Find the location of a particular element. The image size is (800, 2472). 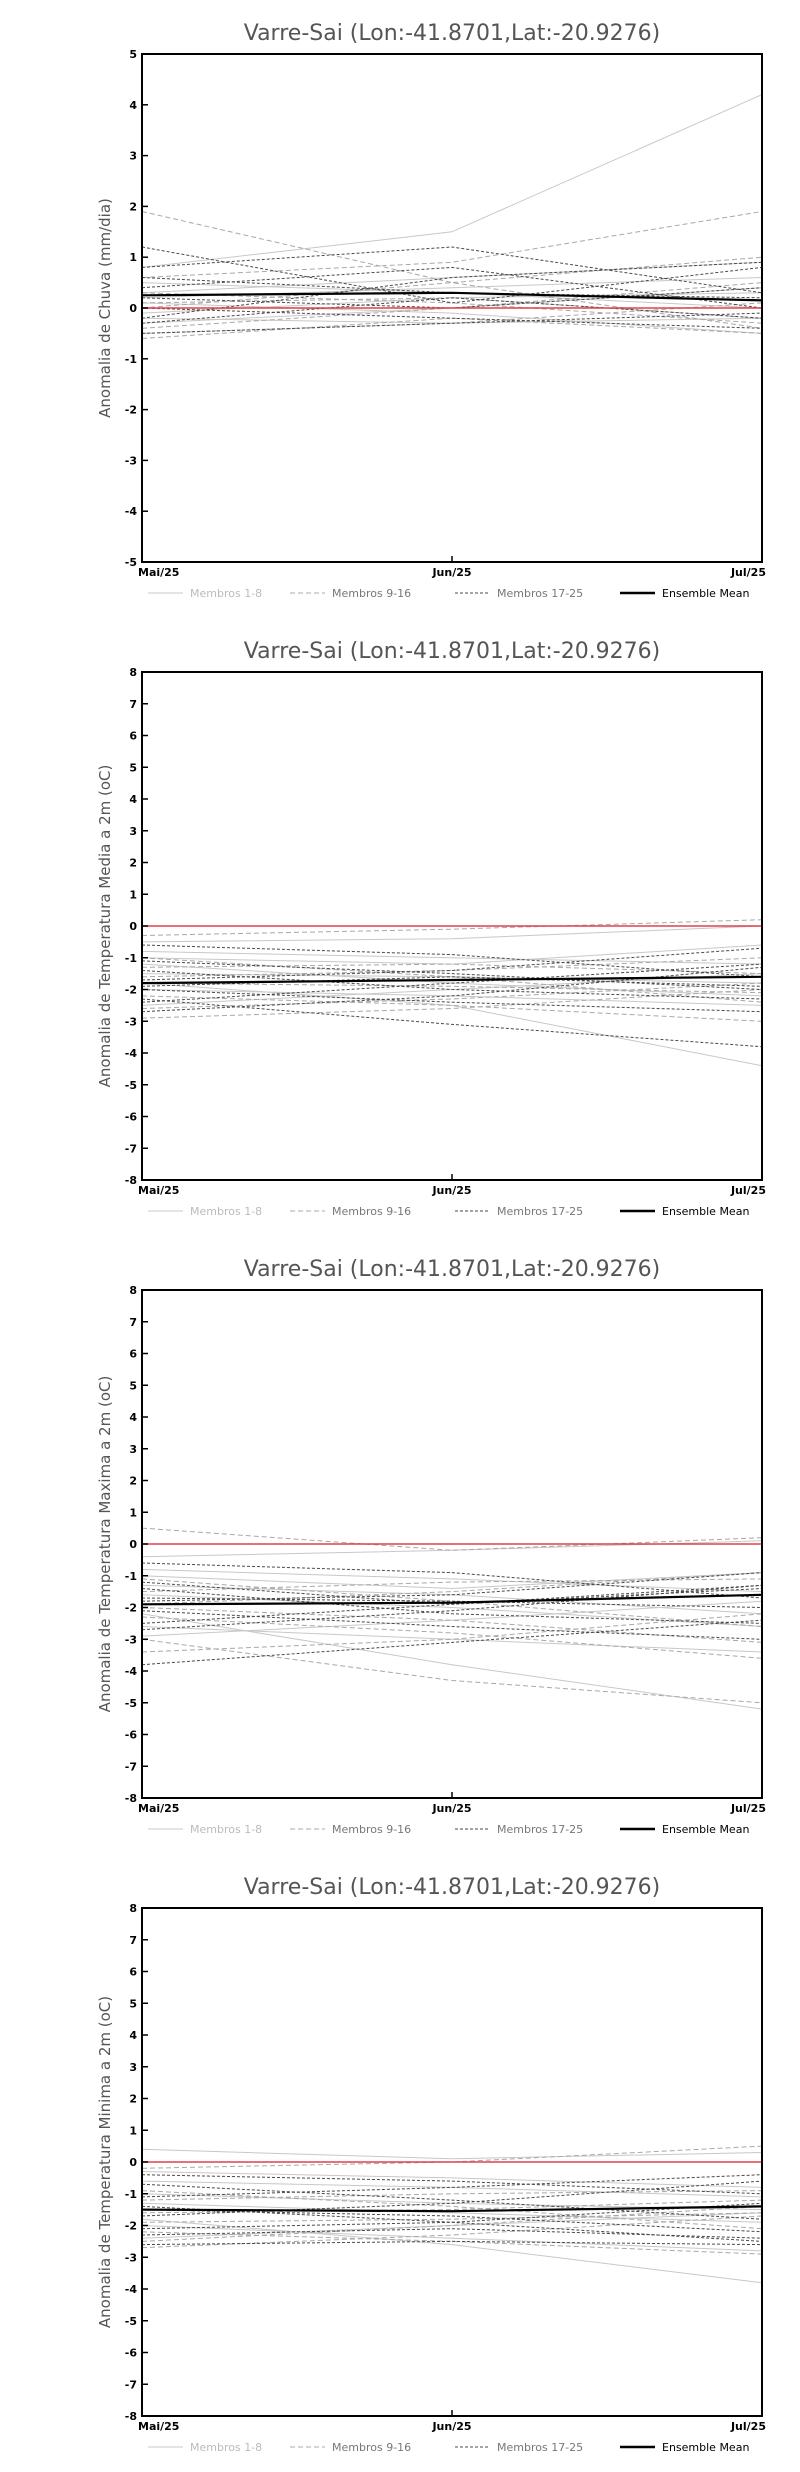

y-axis-label: Anomalia de Temperatura Minima a 2m (oC) is located at coordinates (105, 2162).